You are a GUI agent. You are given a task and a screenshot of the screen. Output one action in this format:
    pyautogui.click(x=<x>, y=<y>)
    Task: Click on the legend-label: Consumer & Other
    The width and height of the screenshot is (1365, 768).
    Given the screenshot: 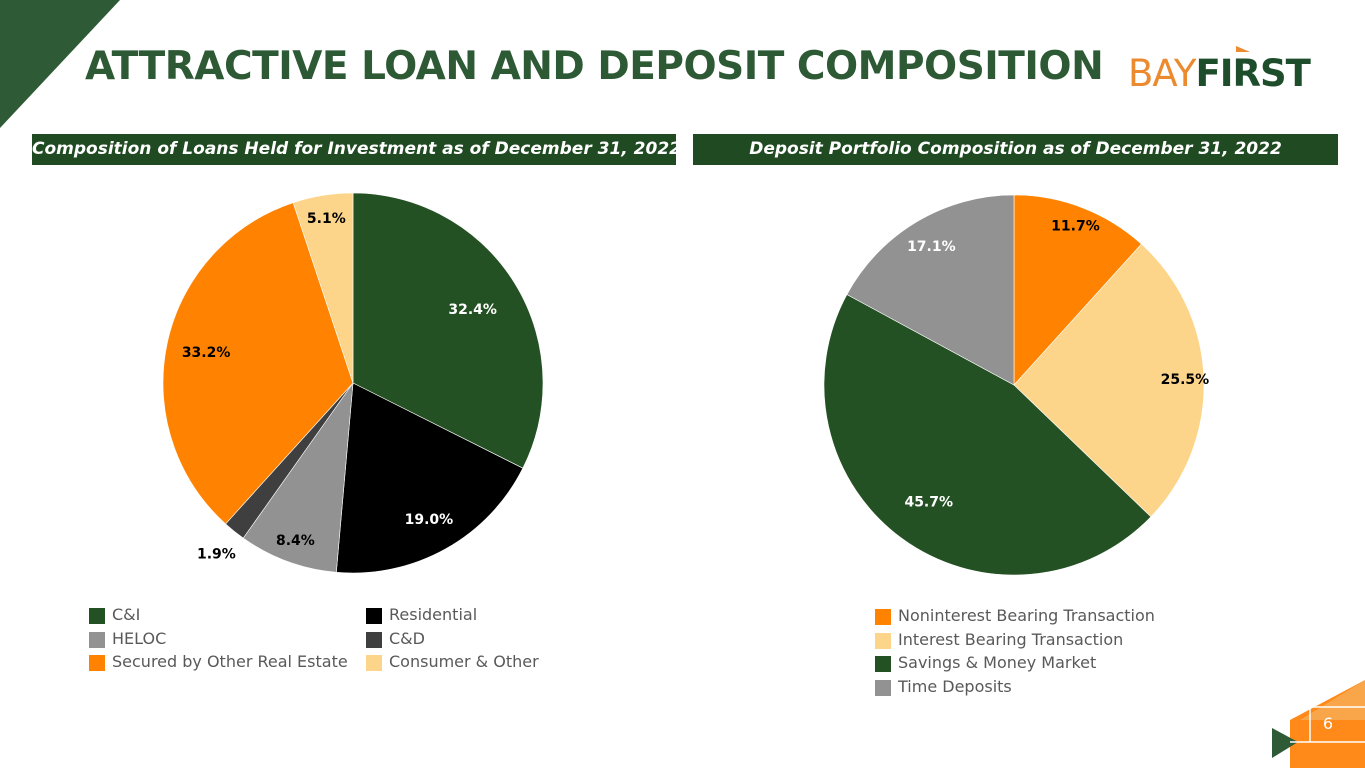 What is the action you would take?
    pyautogui.click(x=464, y=661)
    